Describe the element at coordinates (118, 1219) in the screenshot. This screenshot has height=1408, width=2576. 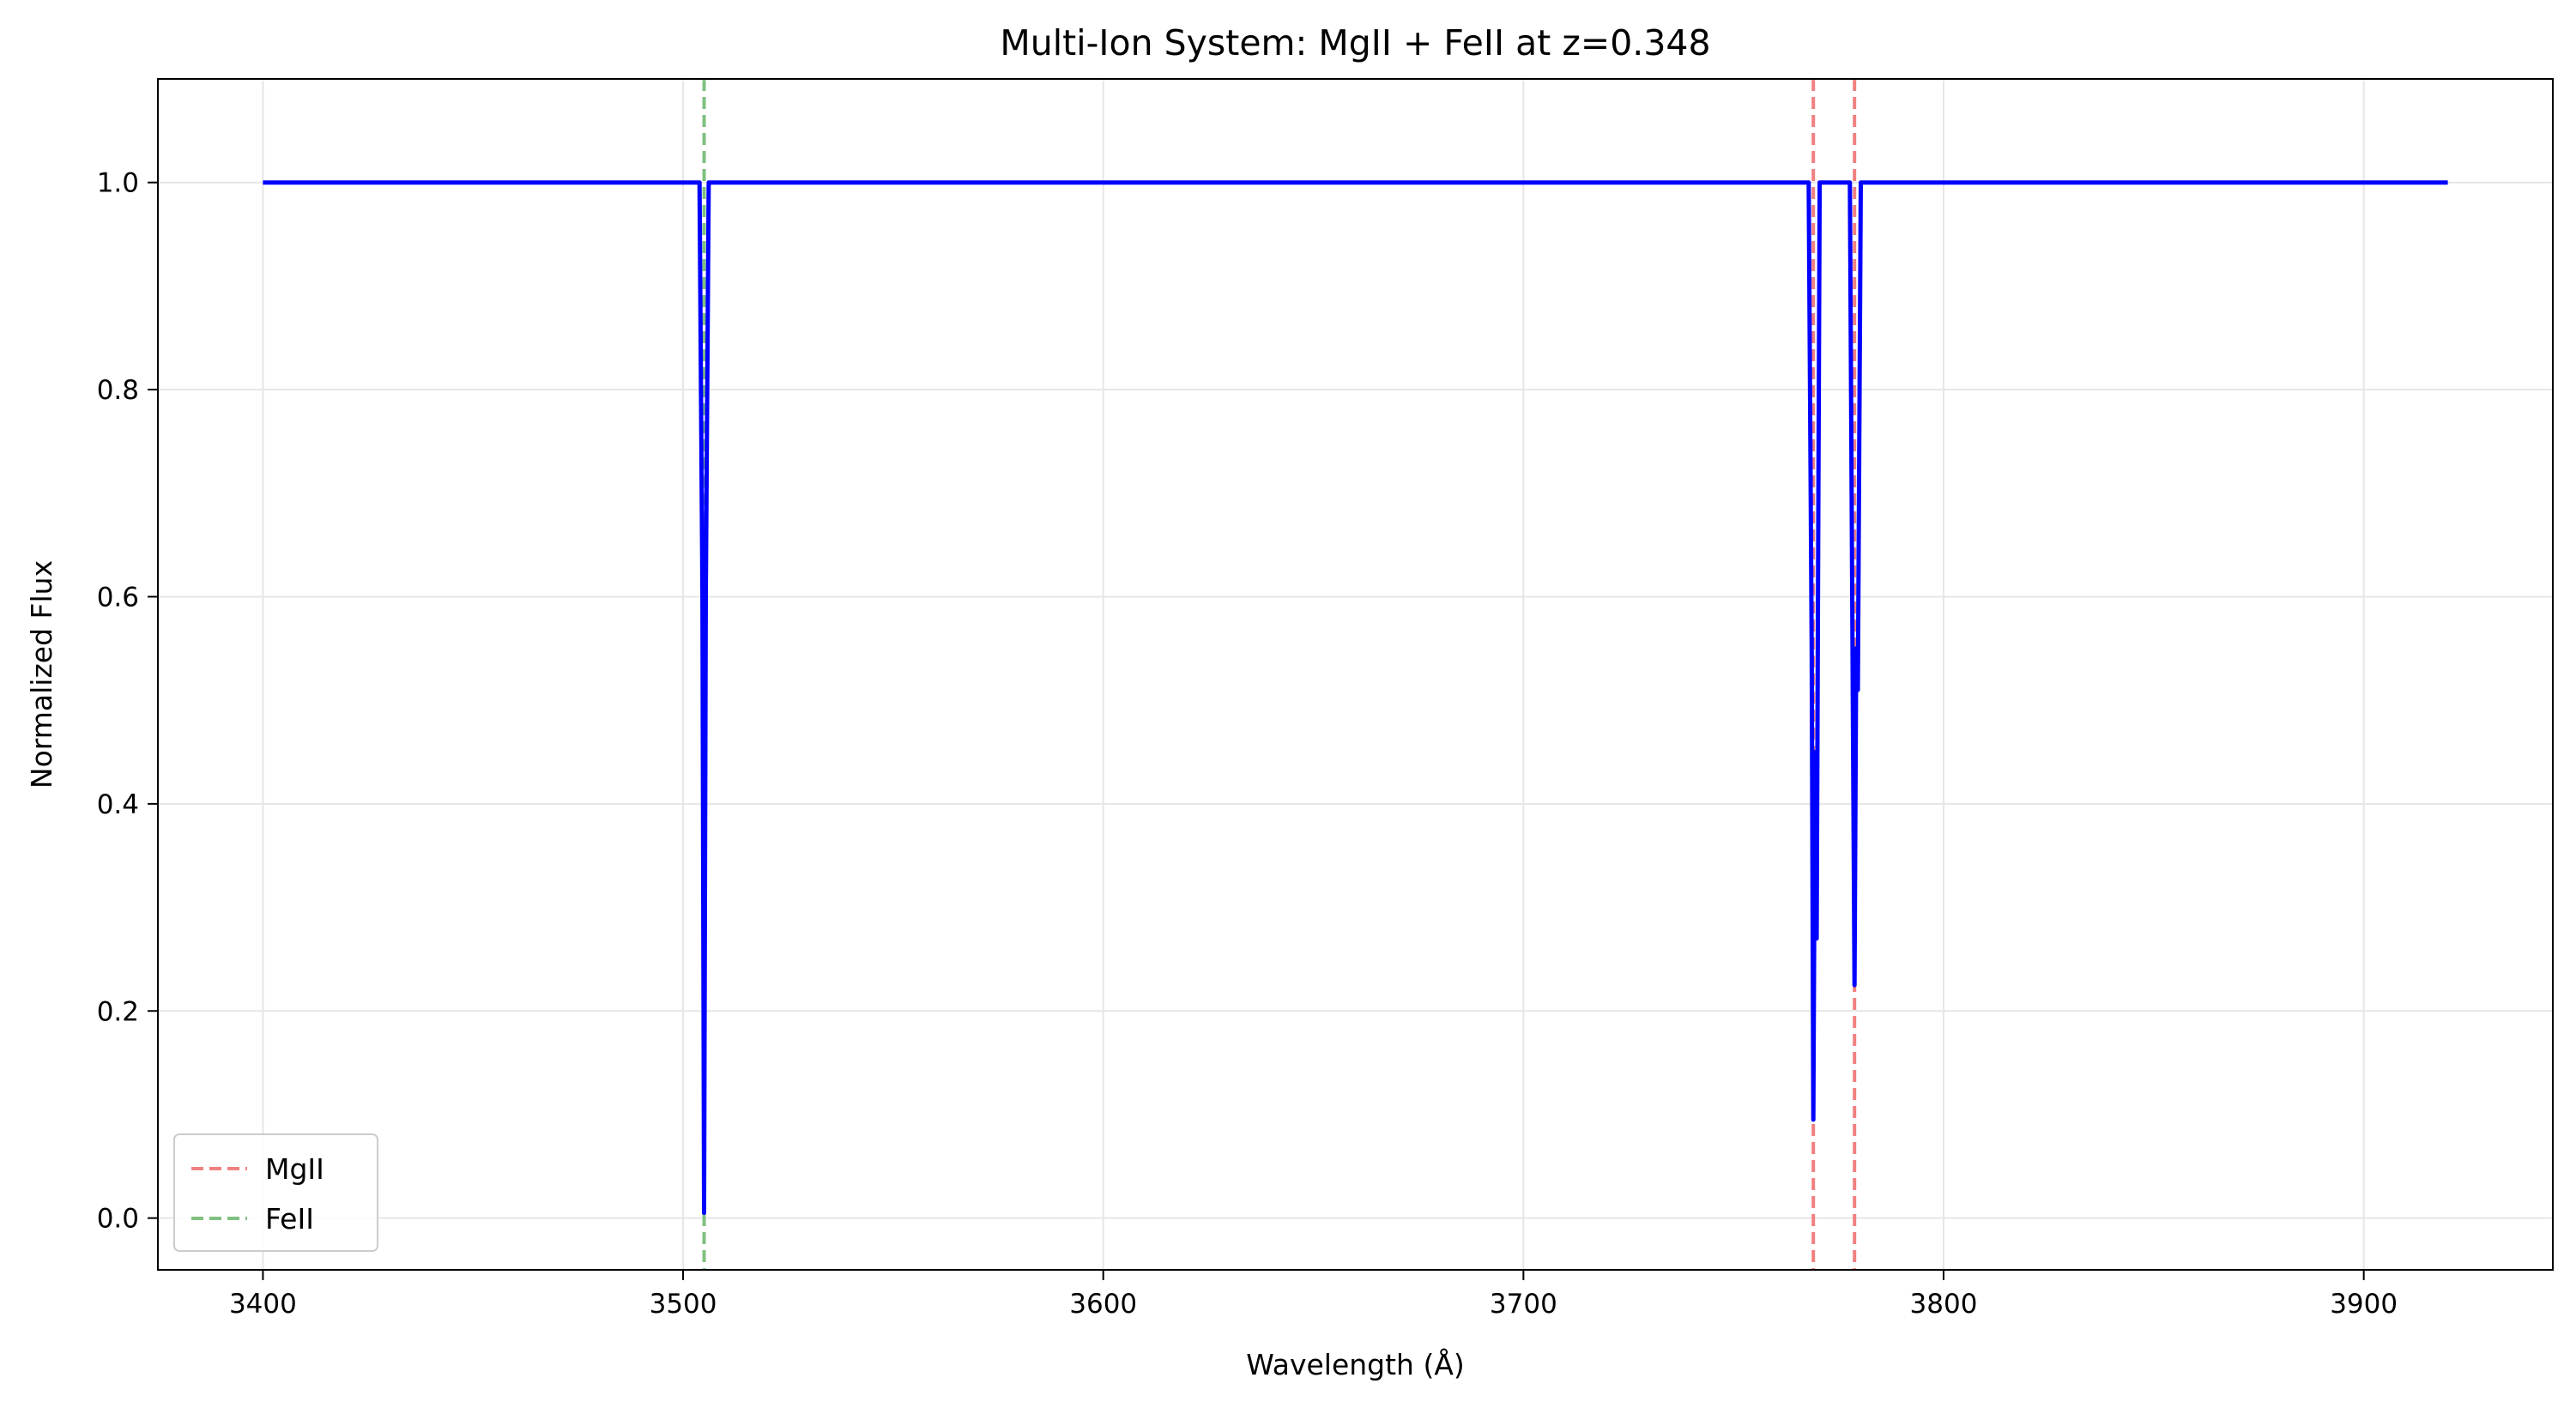
I see `y-tick-label: 0.0` at that location.